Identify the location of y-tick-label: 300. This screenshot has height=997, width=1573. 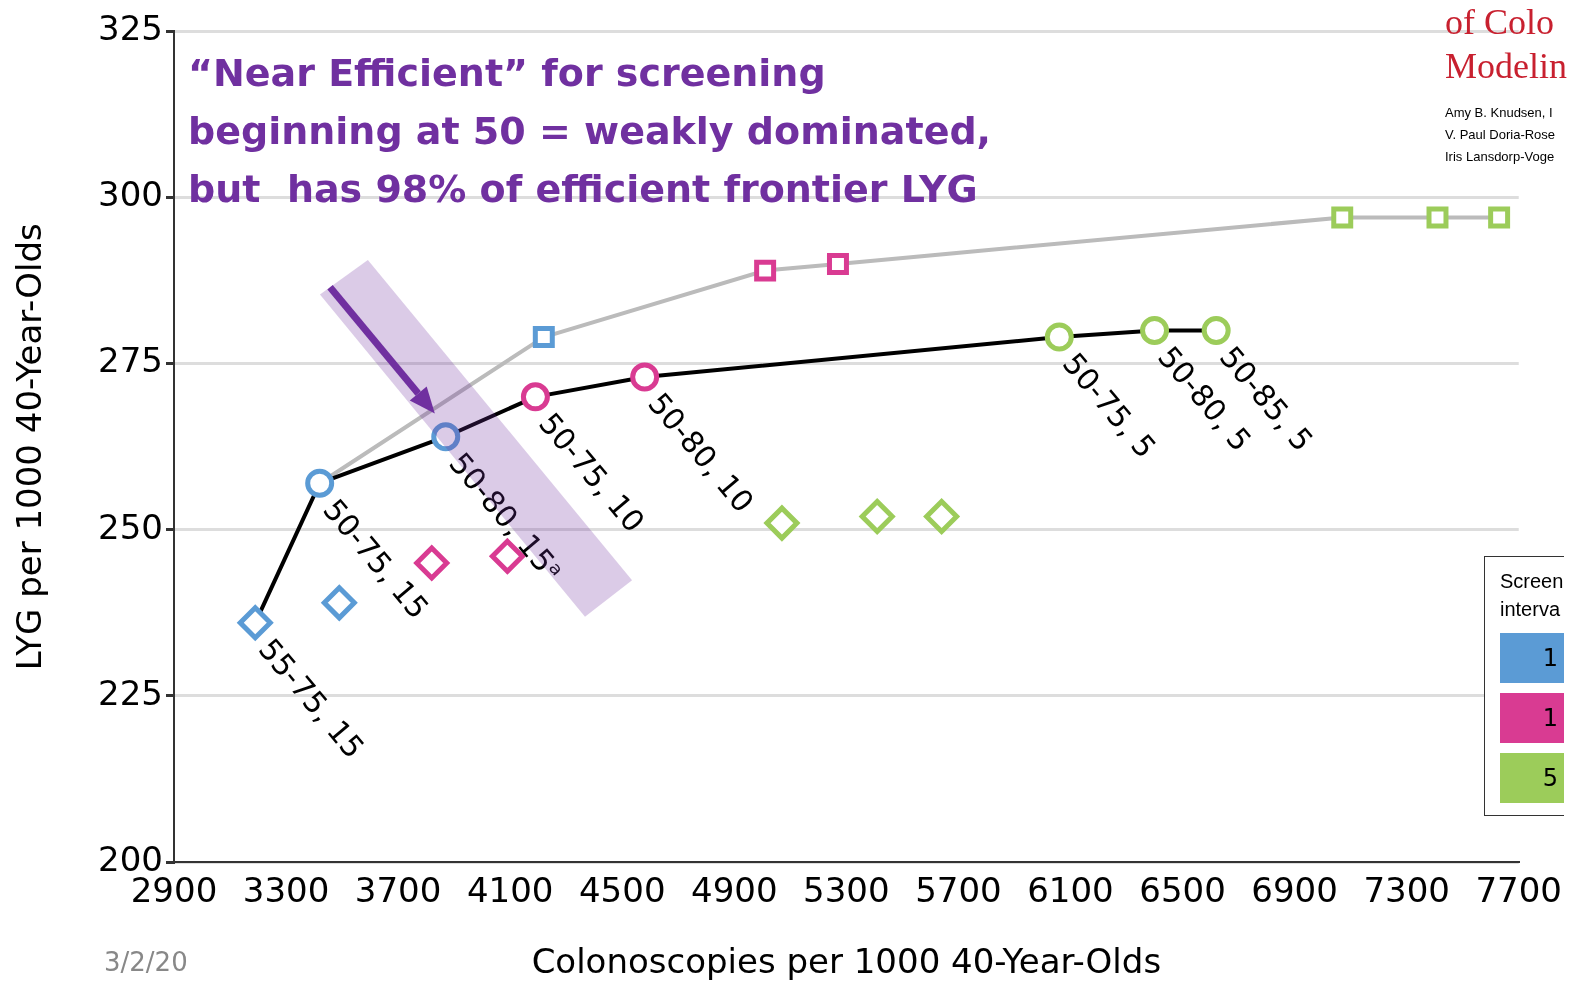
(130, 194).